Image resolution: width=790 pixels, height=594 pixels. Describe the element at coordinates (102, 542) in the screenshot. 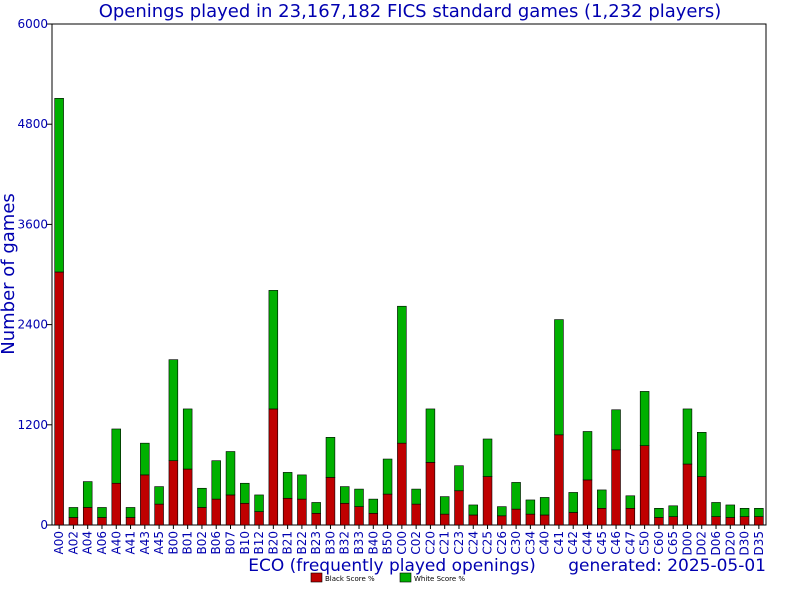

I see `x-tick-label: A06` at that location.